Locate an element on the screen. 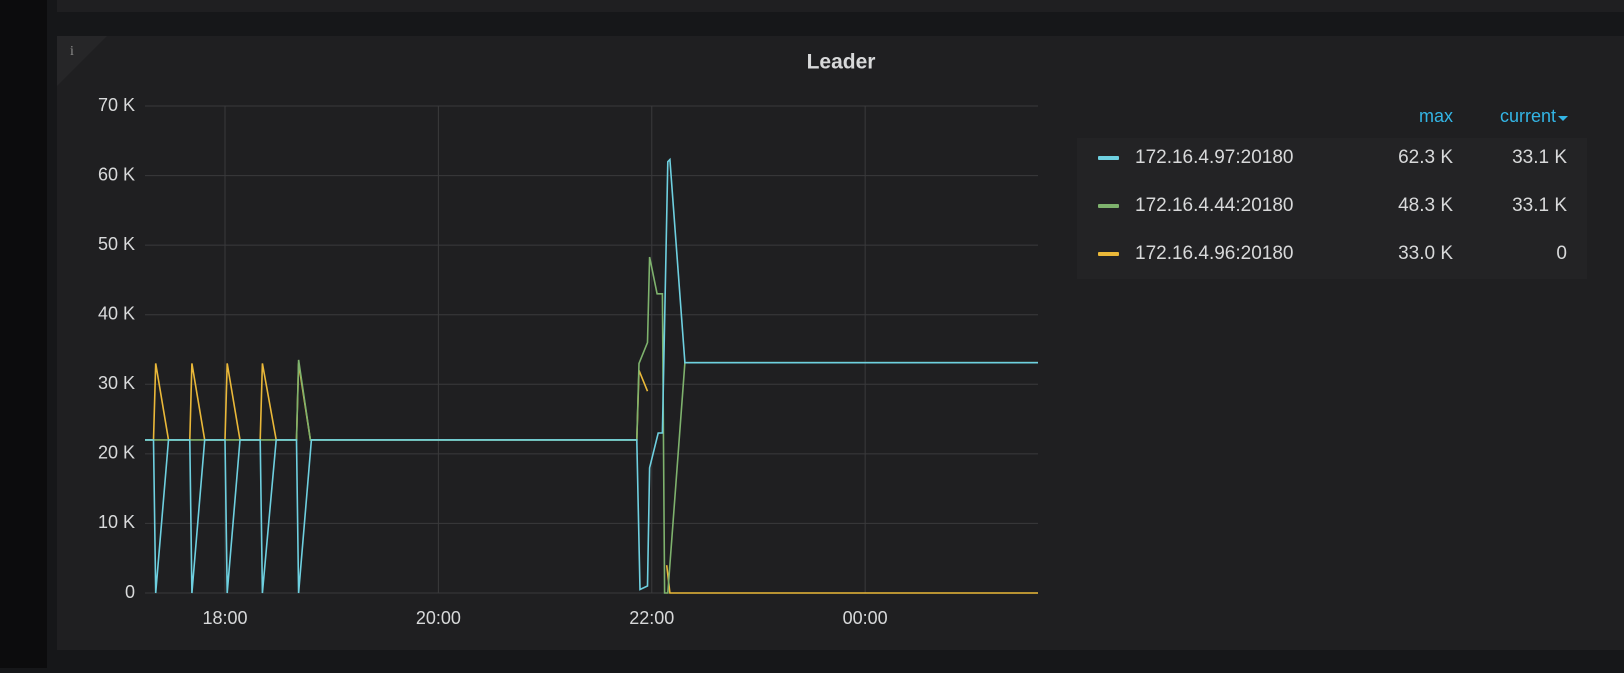 This screenshot has height=673, width=1624. legend-header: max is located at coordinates (1436, 116).